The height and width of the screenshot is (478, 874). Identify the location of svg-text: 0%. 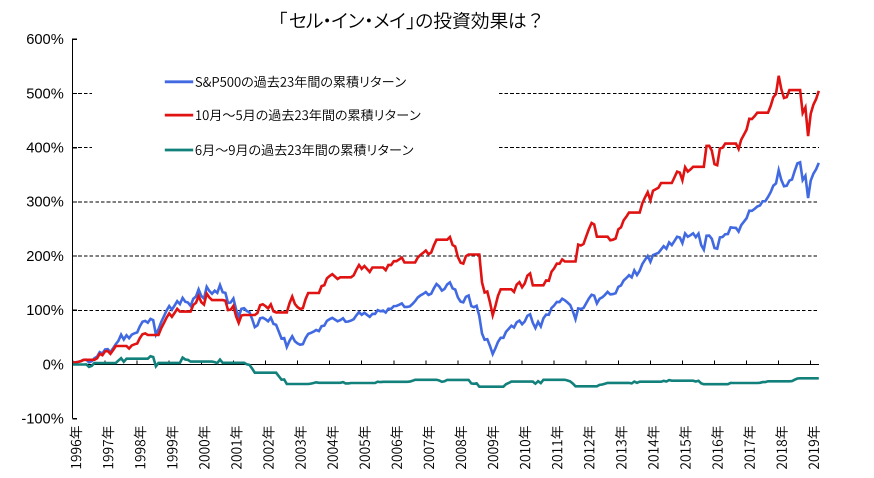
(53, 365).